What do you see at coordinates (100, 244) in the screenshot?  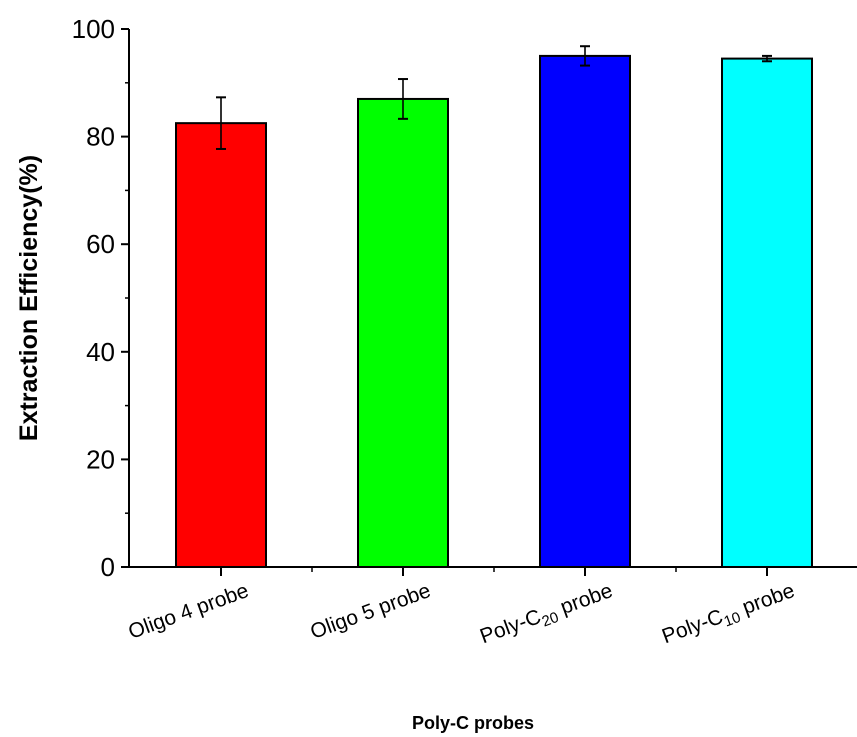 I see `y-tick-label: 60` at bounding box center [100, 244].